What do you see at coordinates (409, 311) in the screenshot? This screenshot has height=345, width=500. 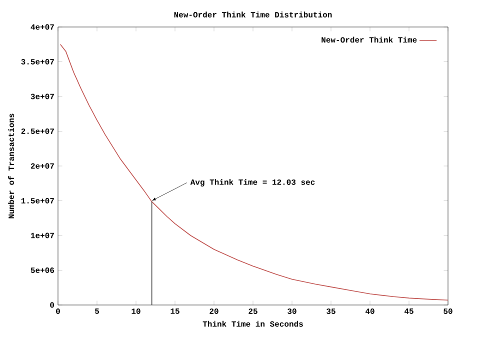 I see `x-tick-label: 45` at bounding box center [409, 311].